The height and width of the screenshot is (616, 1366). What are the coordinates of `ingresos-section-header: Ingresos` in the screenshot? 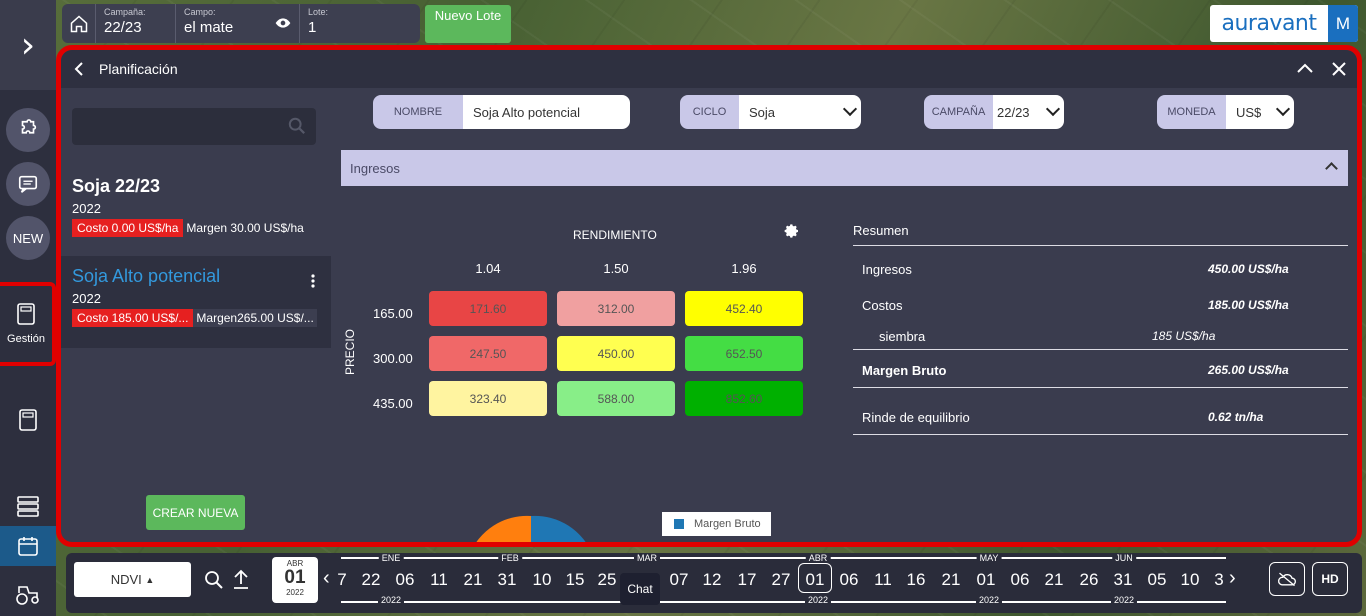 It's located at (844, 168).